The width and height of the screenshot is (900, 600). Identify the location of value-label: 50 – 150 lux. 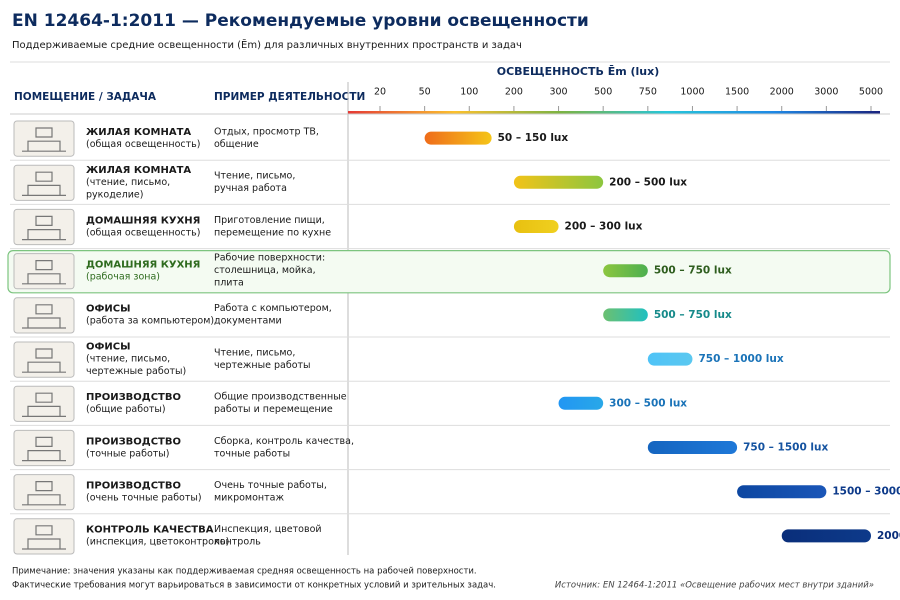
(533, 138).